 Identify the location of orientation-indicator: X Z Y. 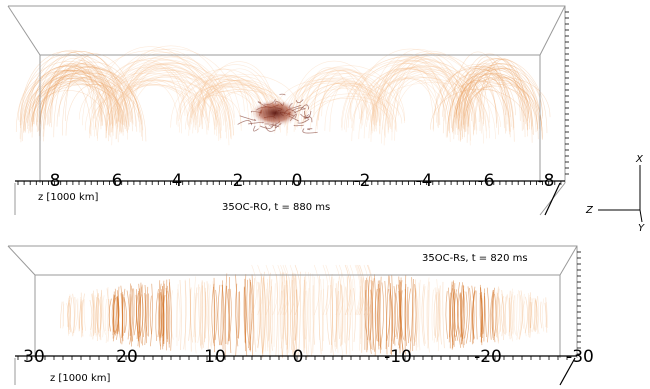
(615, 194).